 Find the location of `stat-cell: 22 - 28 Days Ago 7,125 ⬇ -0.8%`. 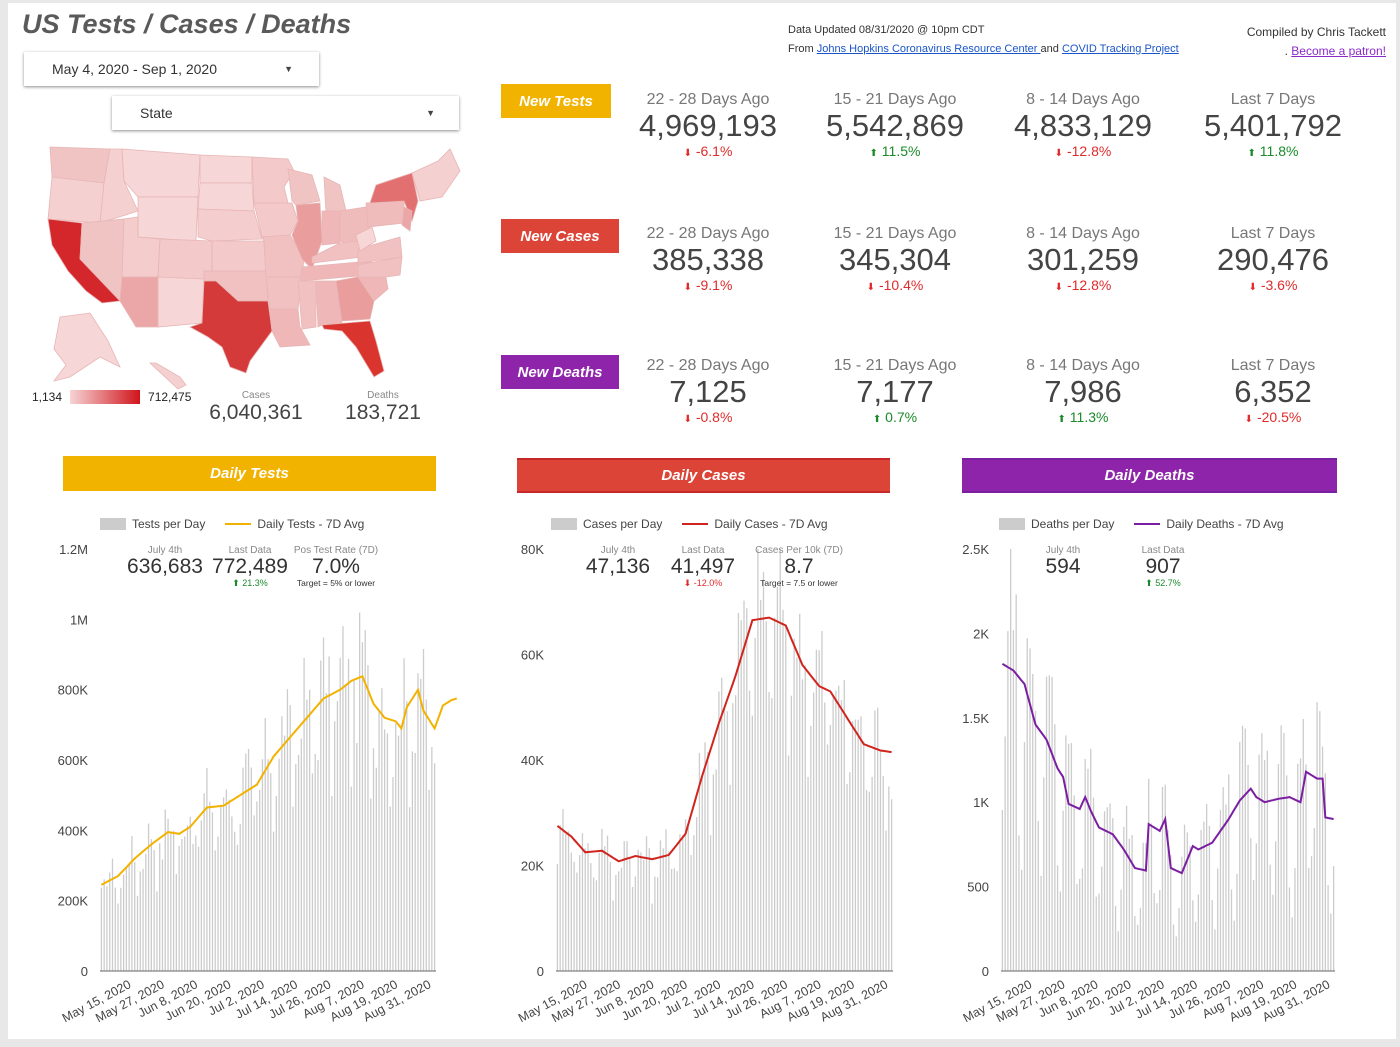

stat-cell: 22 - 28 Days Ago 7,125 ⬇ -0.8% is located at coordinates (708, 391).